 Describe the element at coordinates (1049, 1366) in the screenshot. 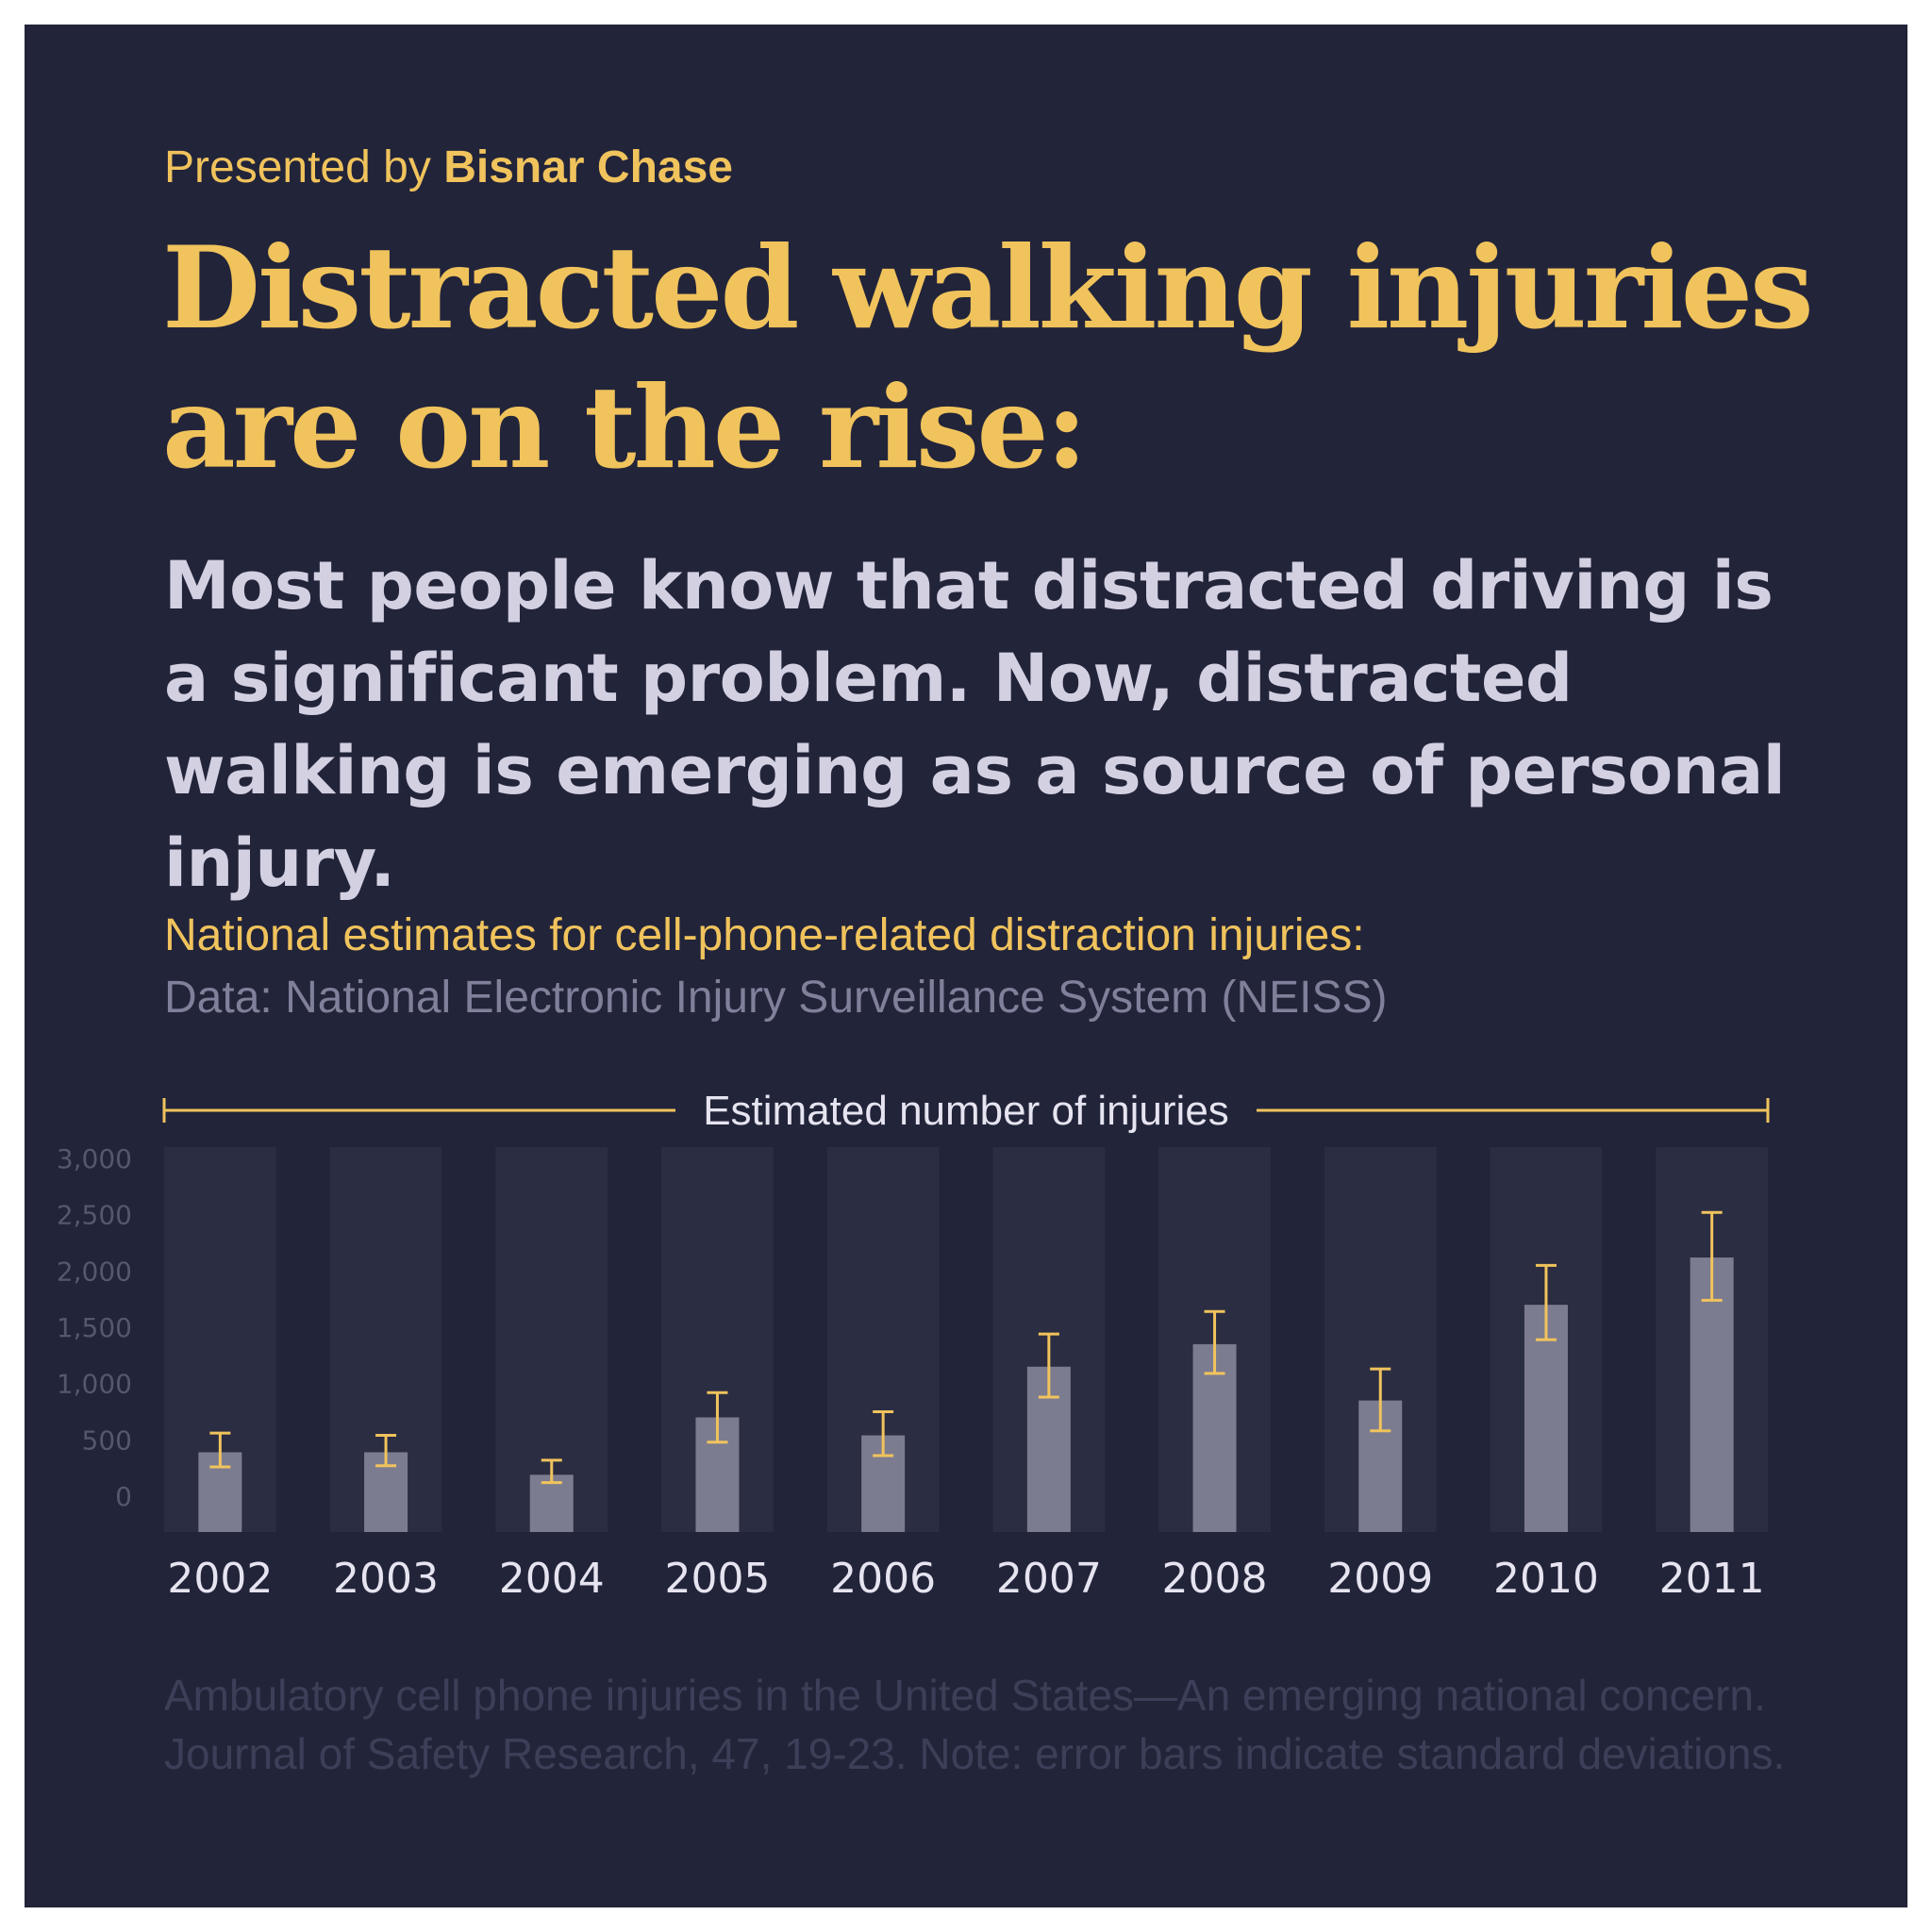

I see `error-bar-2007` at that location.